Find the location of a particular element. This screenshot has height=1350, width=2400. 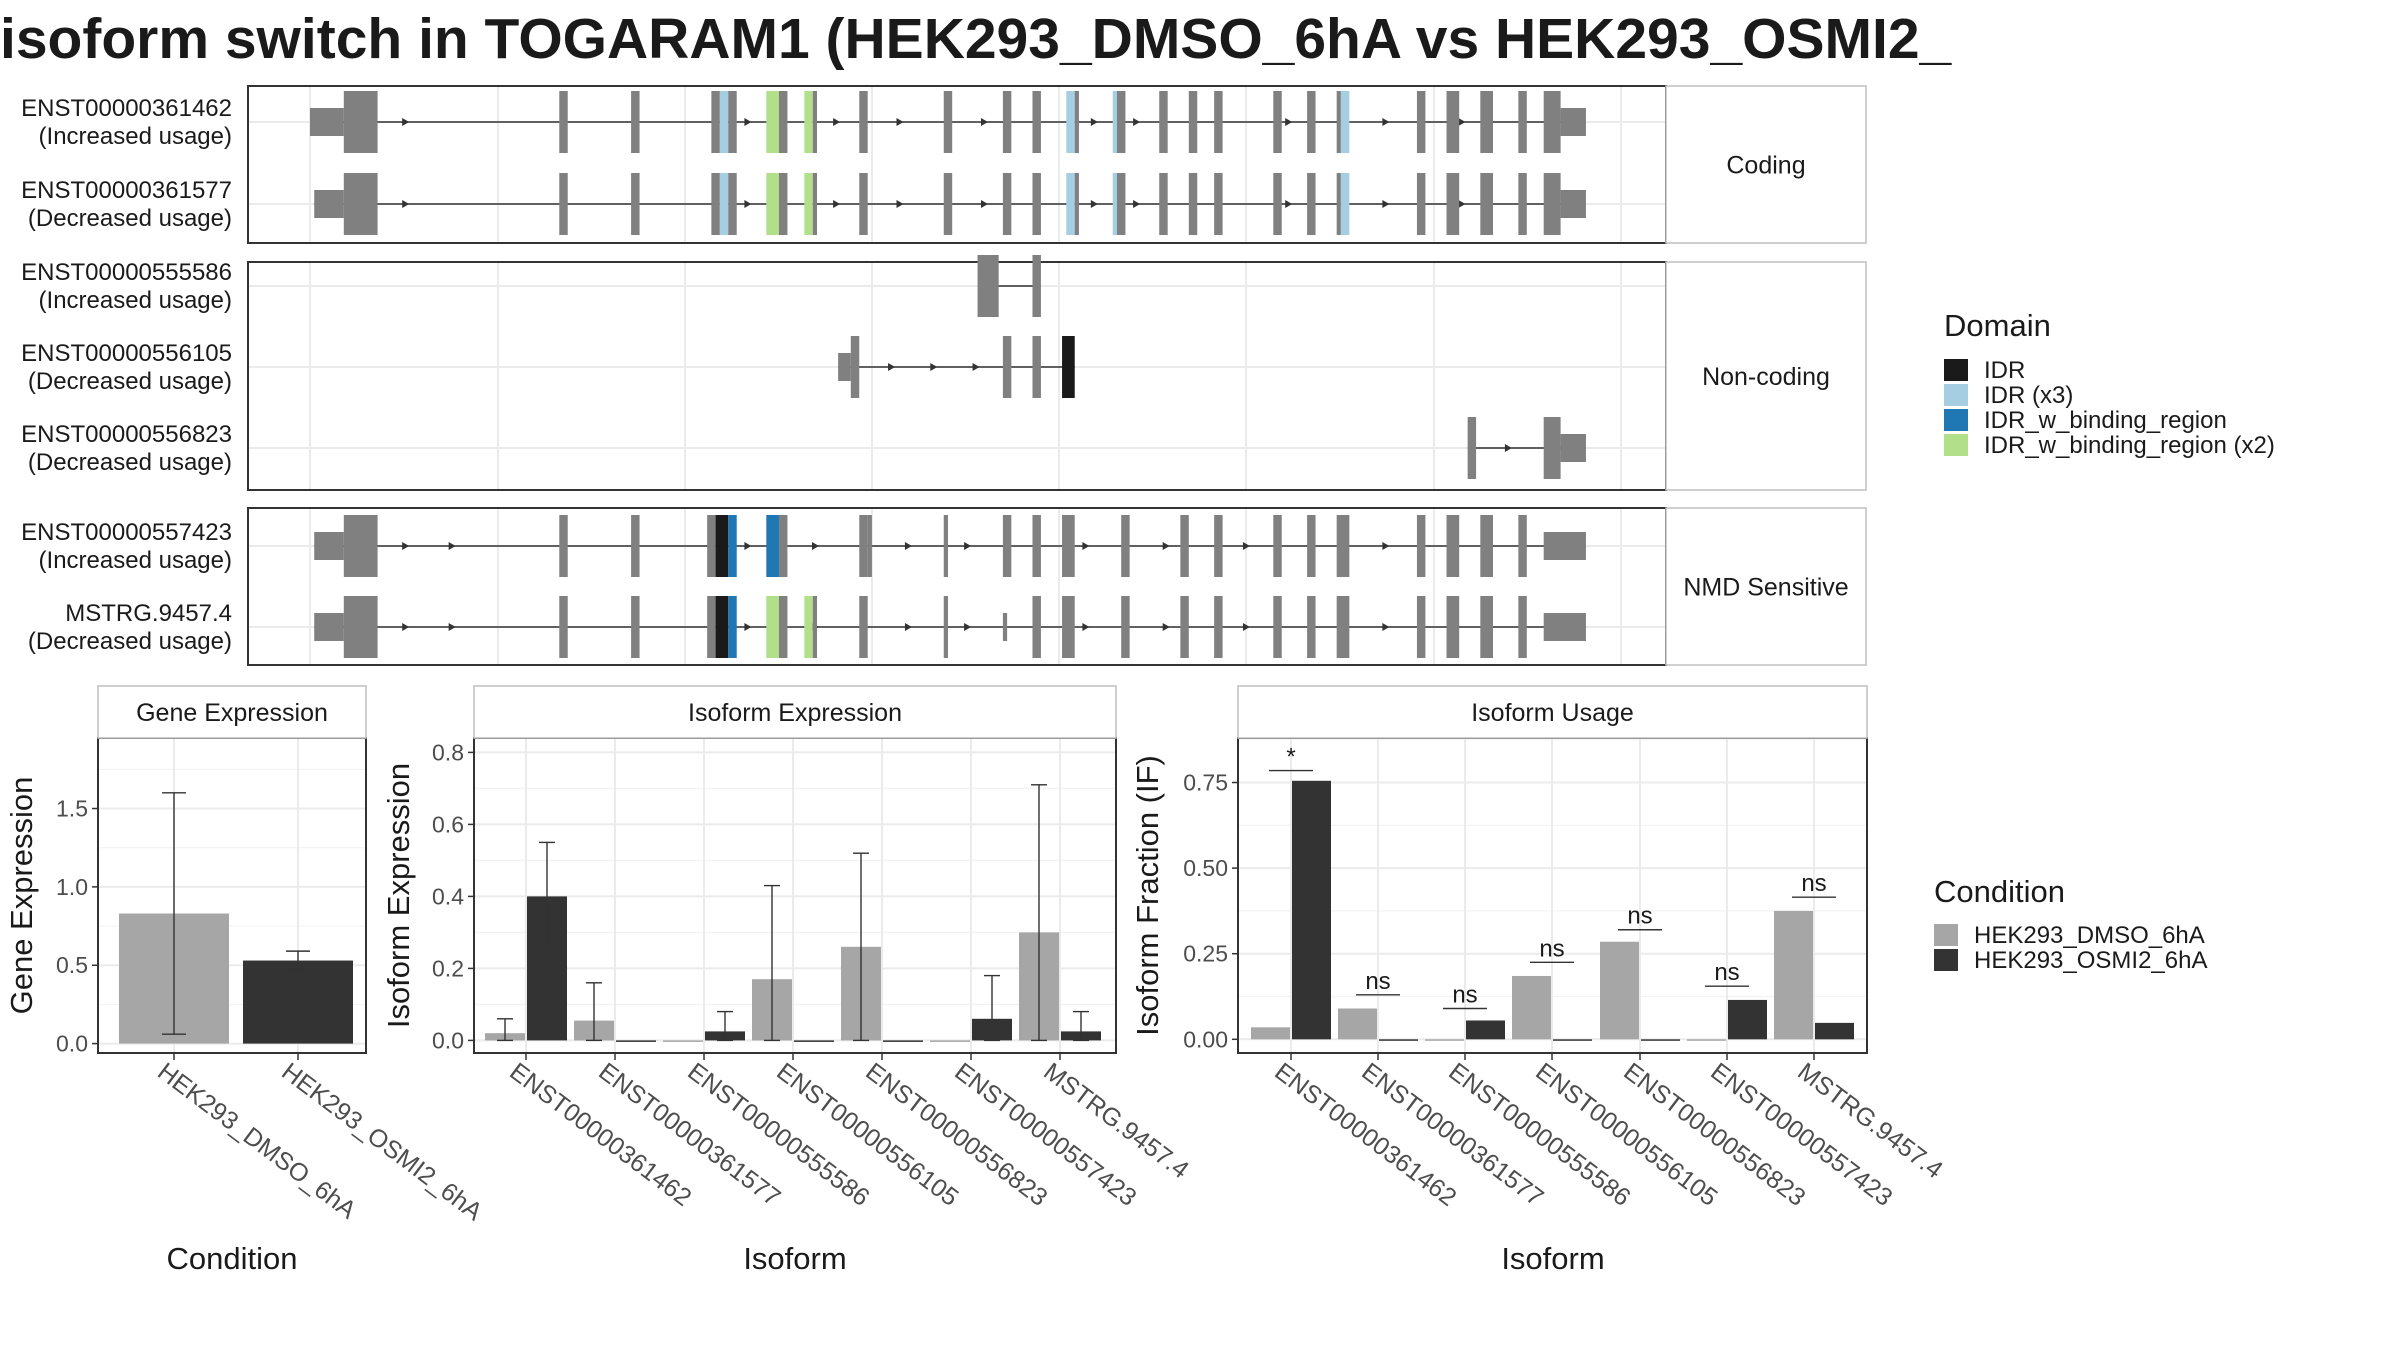

transcript-id-label: ENST00000556823 is located at coordinates (126, 434).